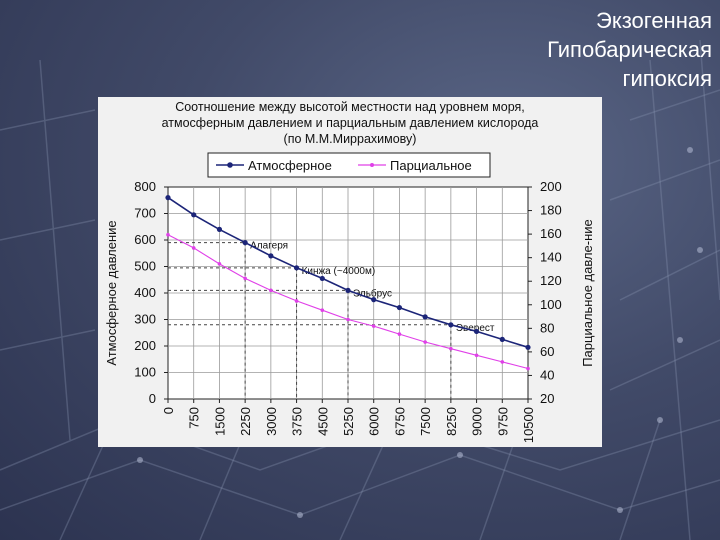 This screenshot has width=720, height=540. I want to click on y-tick-label: 800, so click(145, 186).